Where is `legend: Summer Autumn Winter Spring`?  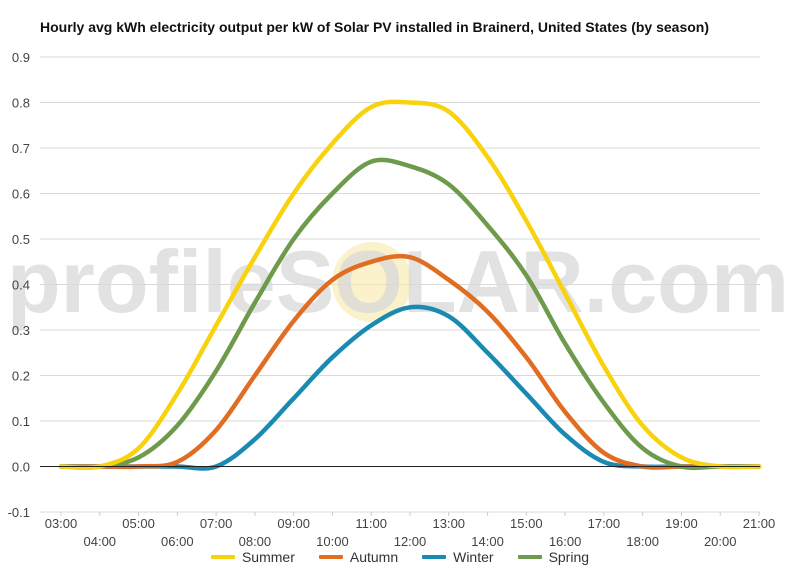 legend: Summer Autumn Winter Spring is located at coordinates (400, 557).